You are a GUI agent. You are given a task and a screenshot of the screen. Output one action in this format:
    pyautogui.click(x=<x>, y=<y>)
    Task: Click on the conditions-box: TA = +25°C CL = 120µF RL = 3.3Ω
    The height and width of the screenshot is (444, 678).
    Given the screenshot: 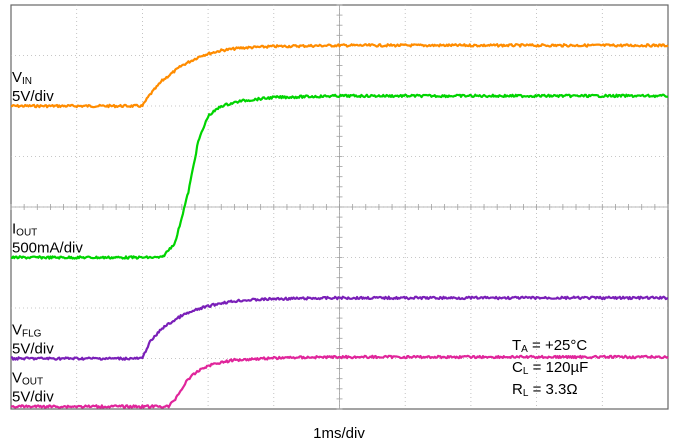 What is the action you would take?
    pyautogui.click(x=550, y=368)
    